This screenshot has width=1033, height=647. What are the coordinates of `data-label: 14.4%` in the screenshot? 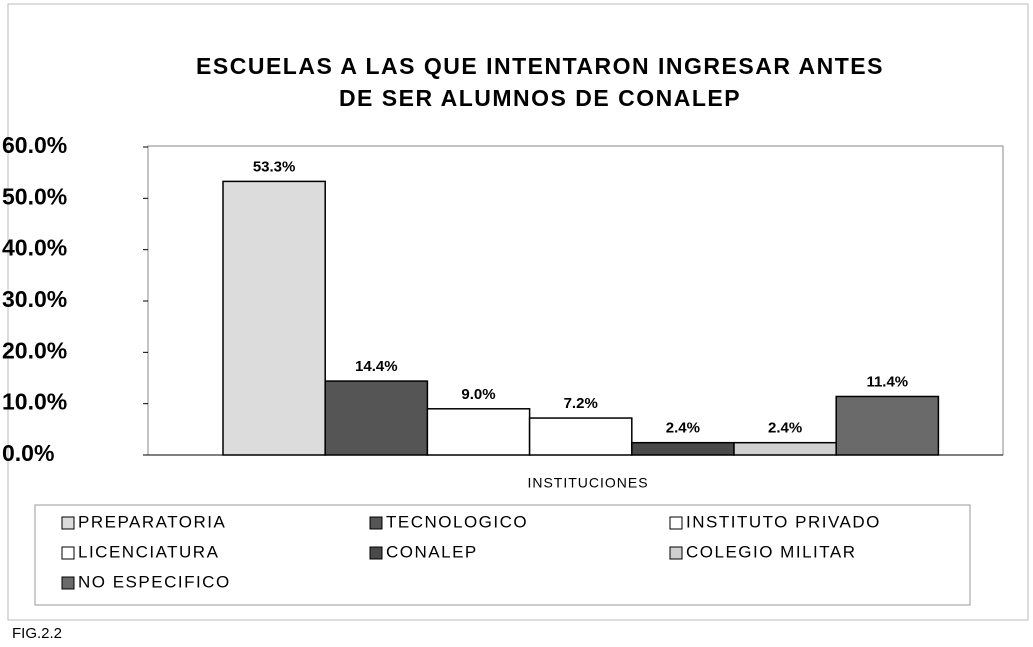 It's located at (376, 366).